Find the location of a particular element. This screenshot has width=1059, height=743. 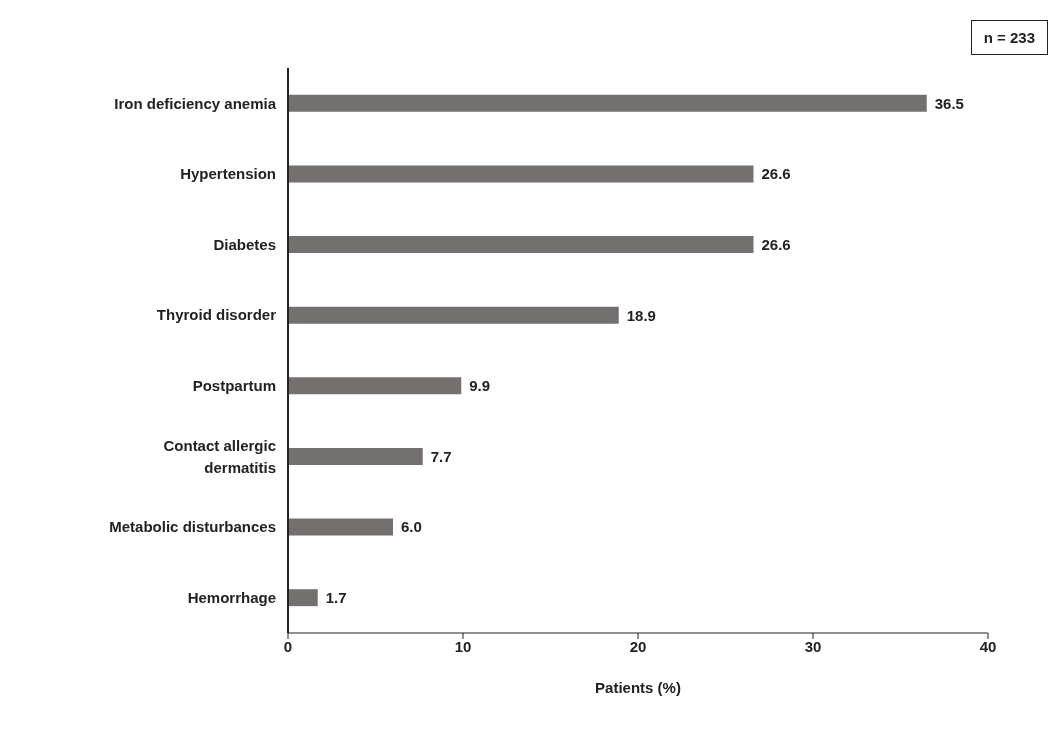

x-tick-label: 40 is located at coordinates (988, 646).